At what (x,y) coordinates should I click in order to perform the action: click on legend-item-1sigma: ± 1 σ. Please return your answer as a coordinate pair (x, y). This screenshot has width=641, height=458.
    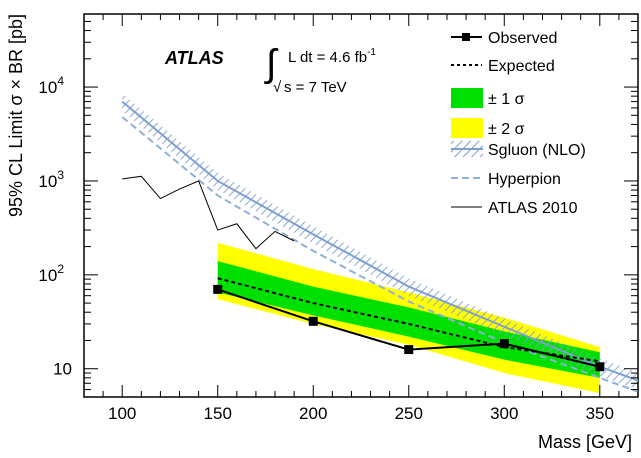
    Looking at the image, I should click on (488, 98).